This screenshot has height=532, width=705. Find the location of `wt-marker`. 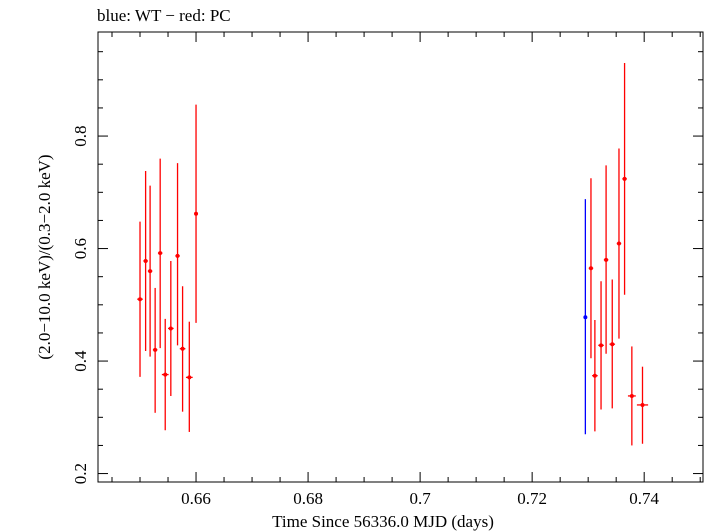

wt-marker is located at coordinates (585, 317).